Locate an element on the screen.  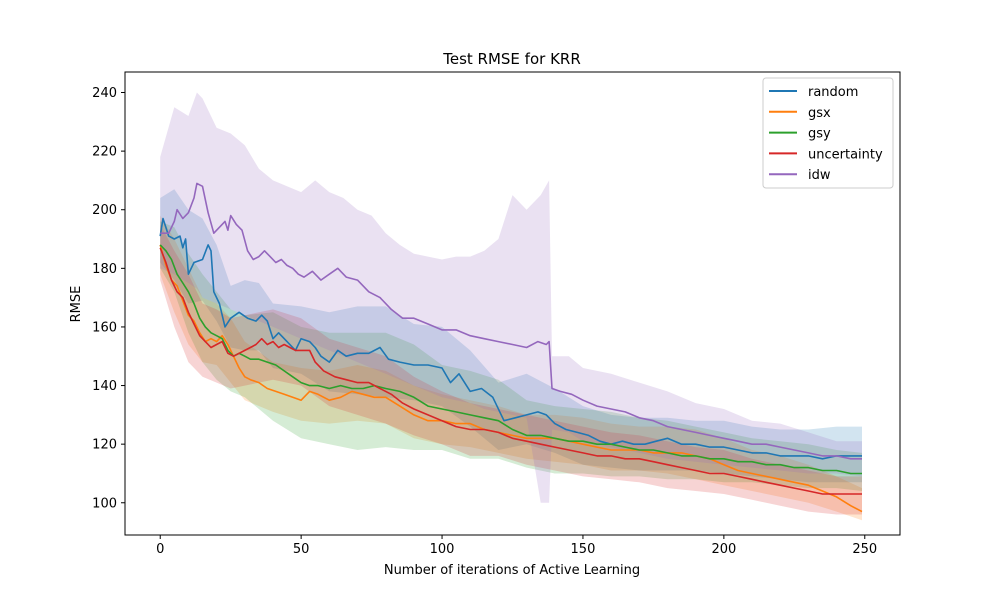
y-tick-label: 220 is located at coordinates (104, 152).